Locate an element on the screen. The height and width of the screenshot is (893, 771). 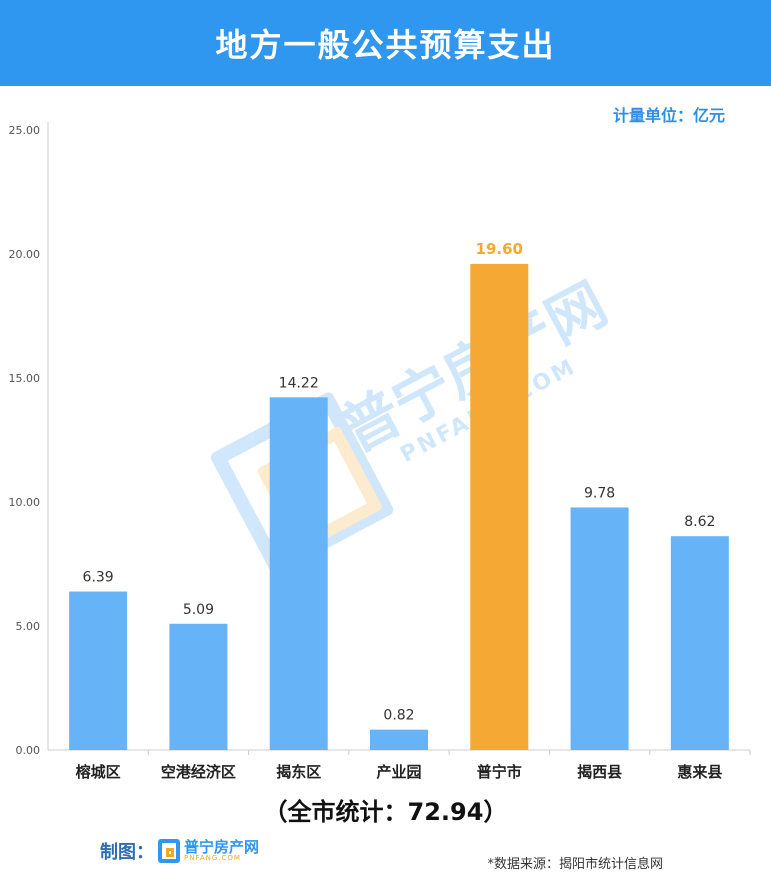
unit-label: 计量单位：亿元 is located at coordinates (668, 115).